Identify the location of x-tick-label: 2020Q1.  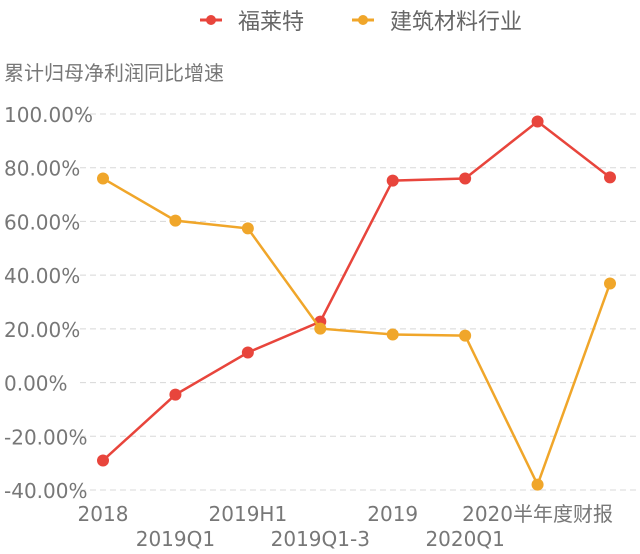
(464, 538).